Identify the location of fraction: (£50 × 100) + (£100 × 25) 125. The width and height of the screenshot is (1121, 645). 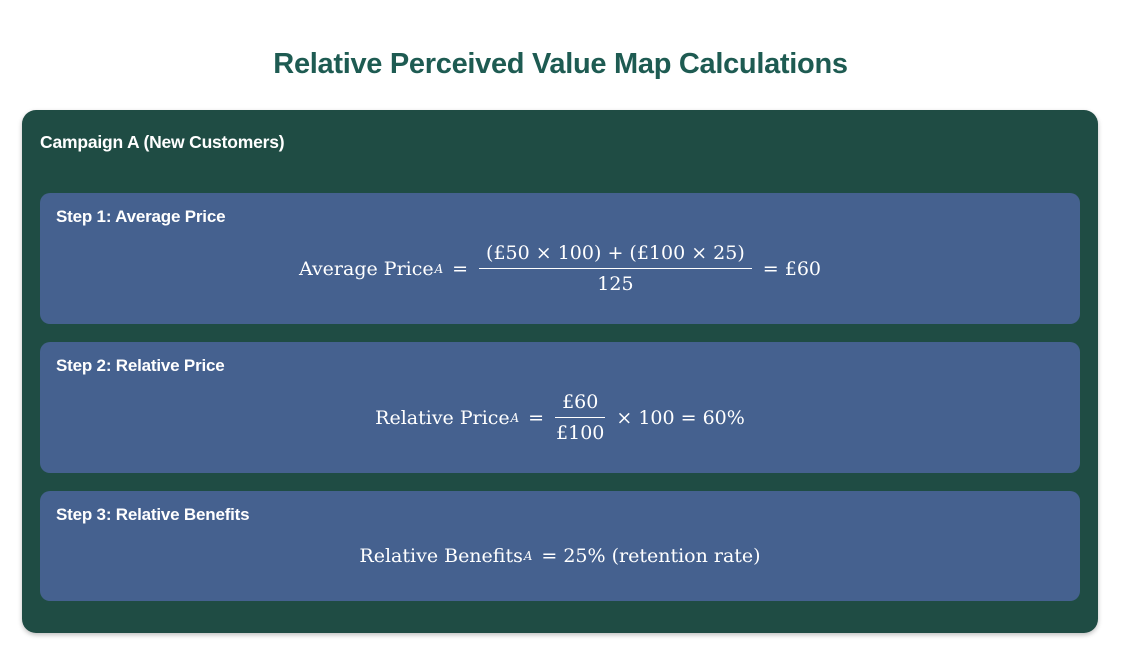
(615, 268).